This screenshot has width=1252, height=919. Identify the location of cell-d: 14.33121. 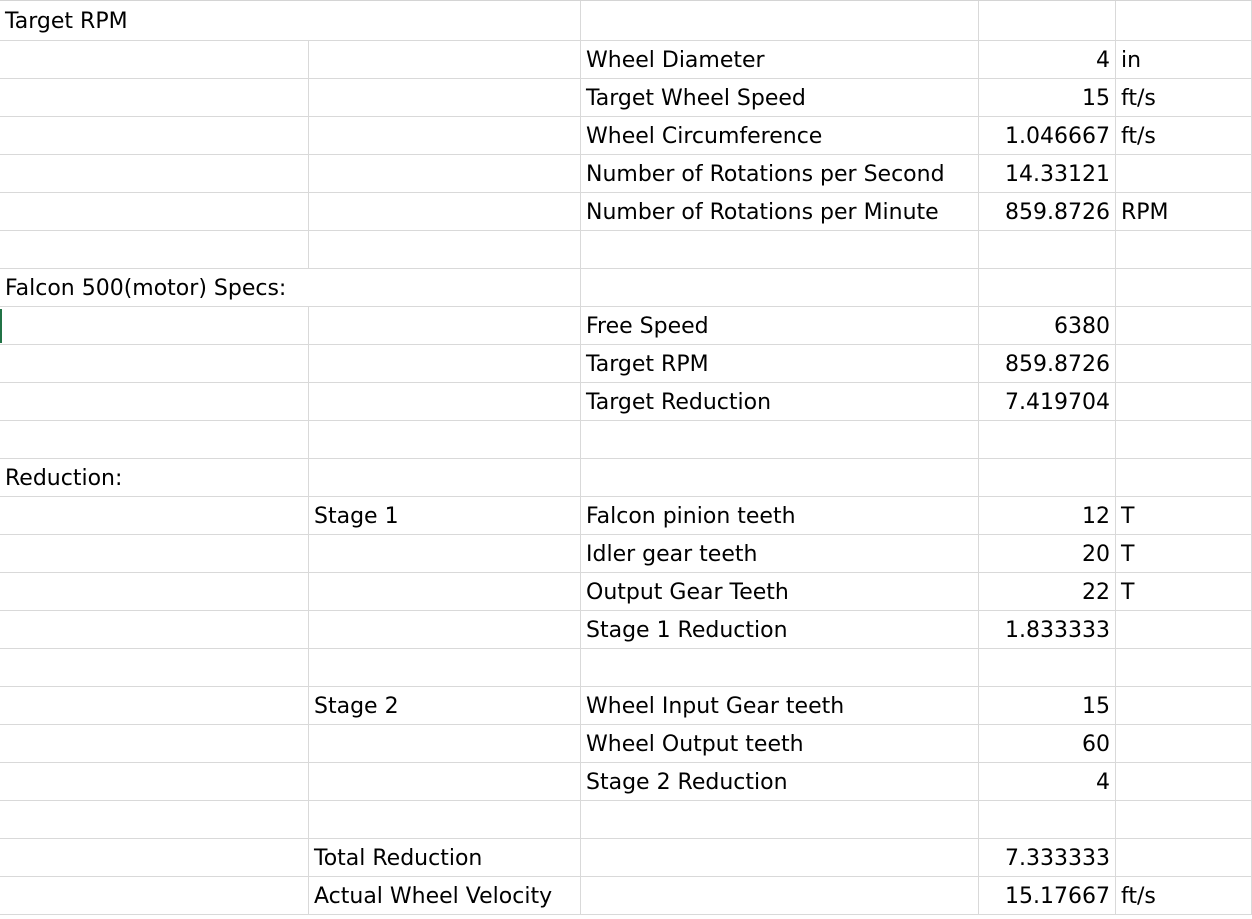
(1047, 173).